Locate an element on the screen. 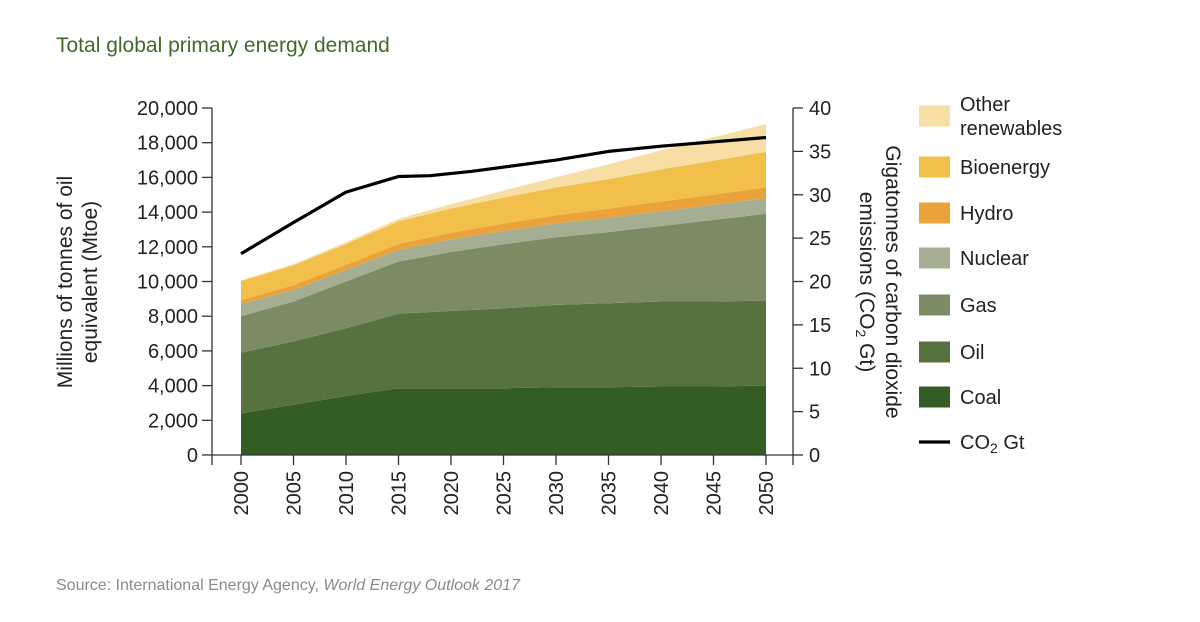 This screenshot has width=1200, height=622. right-tick-label: 5 is located at coordinates (814, 413).